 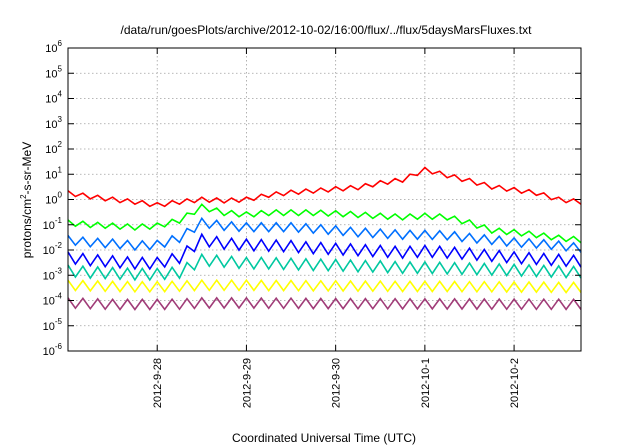 I want to click on y-tick-label: 10⁶, so click(x=53, y=47).